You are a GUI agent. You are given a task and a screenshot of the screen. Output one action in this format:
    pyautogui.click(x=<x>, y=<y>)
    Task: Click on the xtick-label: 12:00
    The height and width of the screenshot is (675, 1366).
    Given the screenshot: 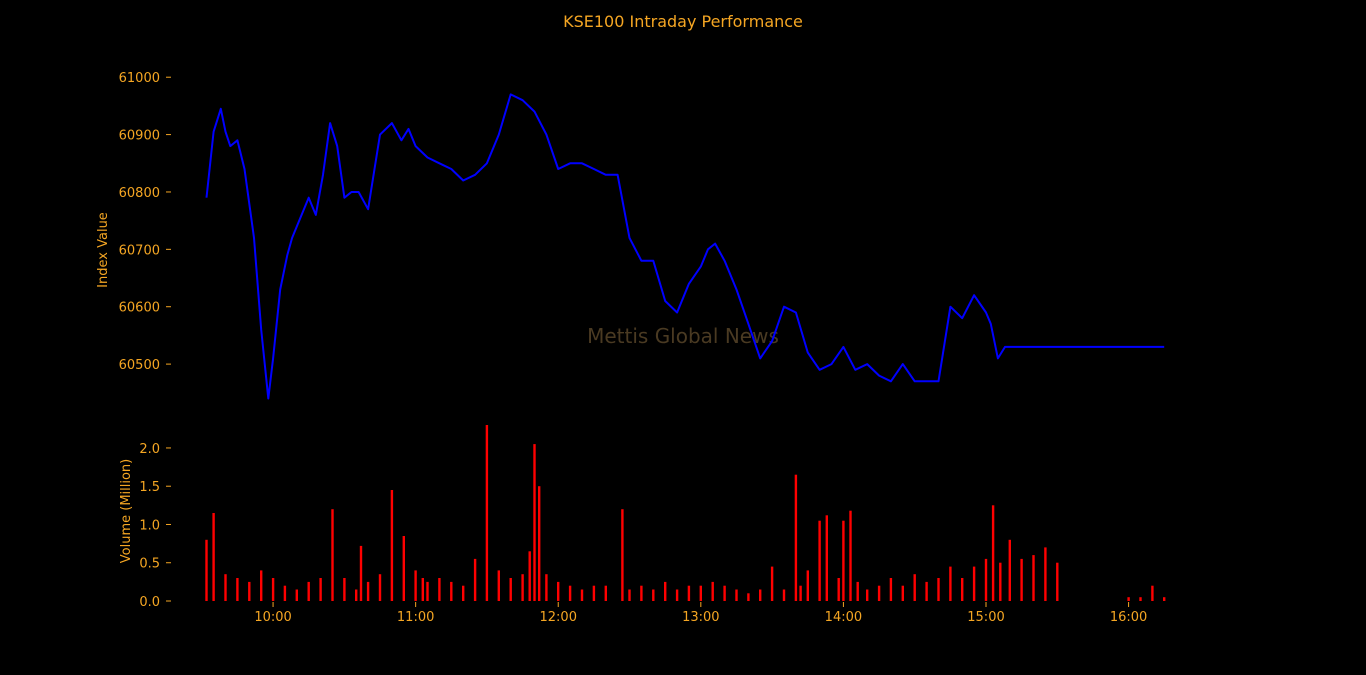 What is the action you would take?
    pyautogui.click(x=558, y=617)
    